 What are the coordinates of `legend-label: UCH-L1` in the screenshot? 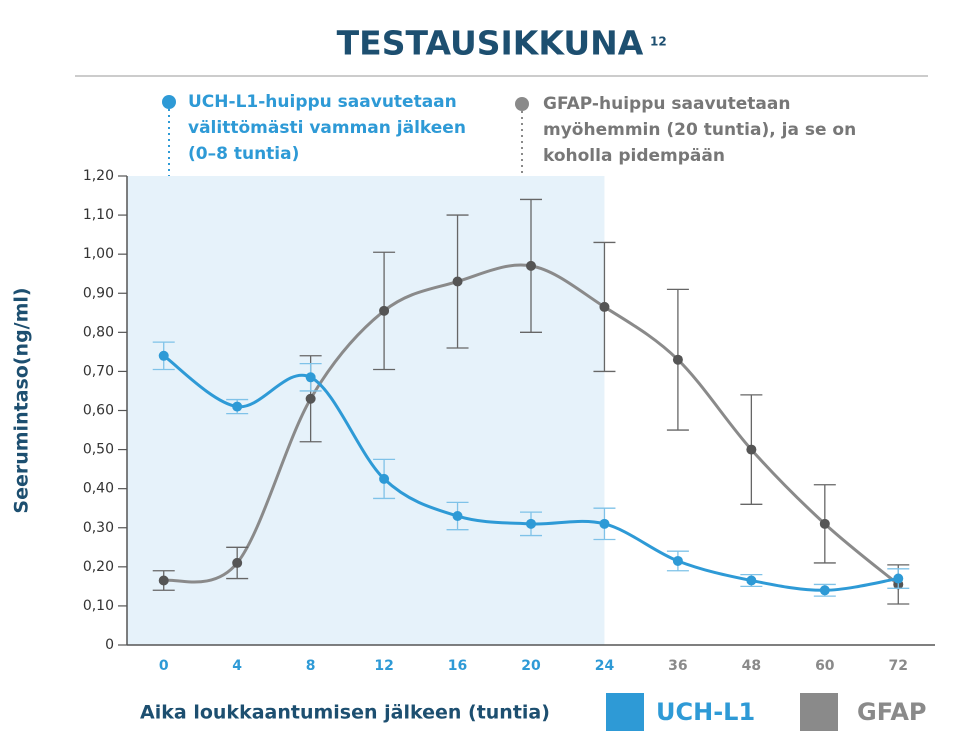 It's located at (705, 712).